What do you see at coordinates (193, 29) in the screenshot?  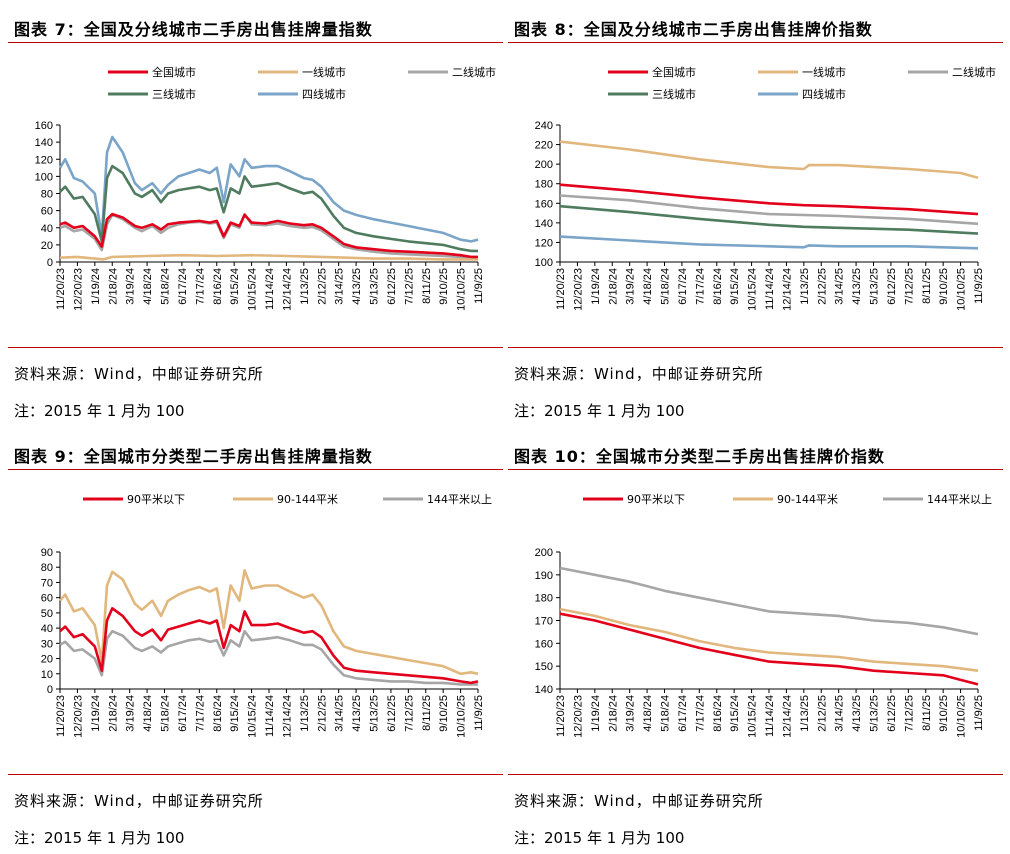 I see `panel-title: 图表 7：全国及分线城市二手房出售挂牌量指数` at bounding box center [193, 29].